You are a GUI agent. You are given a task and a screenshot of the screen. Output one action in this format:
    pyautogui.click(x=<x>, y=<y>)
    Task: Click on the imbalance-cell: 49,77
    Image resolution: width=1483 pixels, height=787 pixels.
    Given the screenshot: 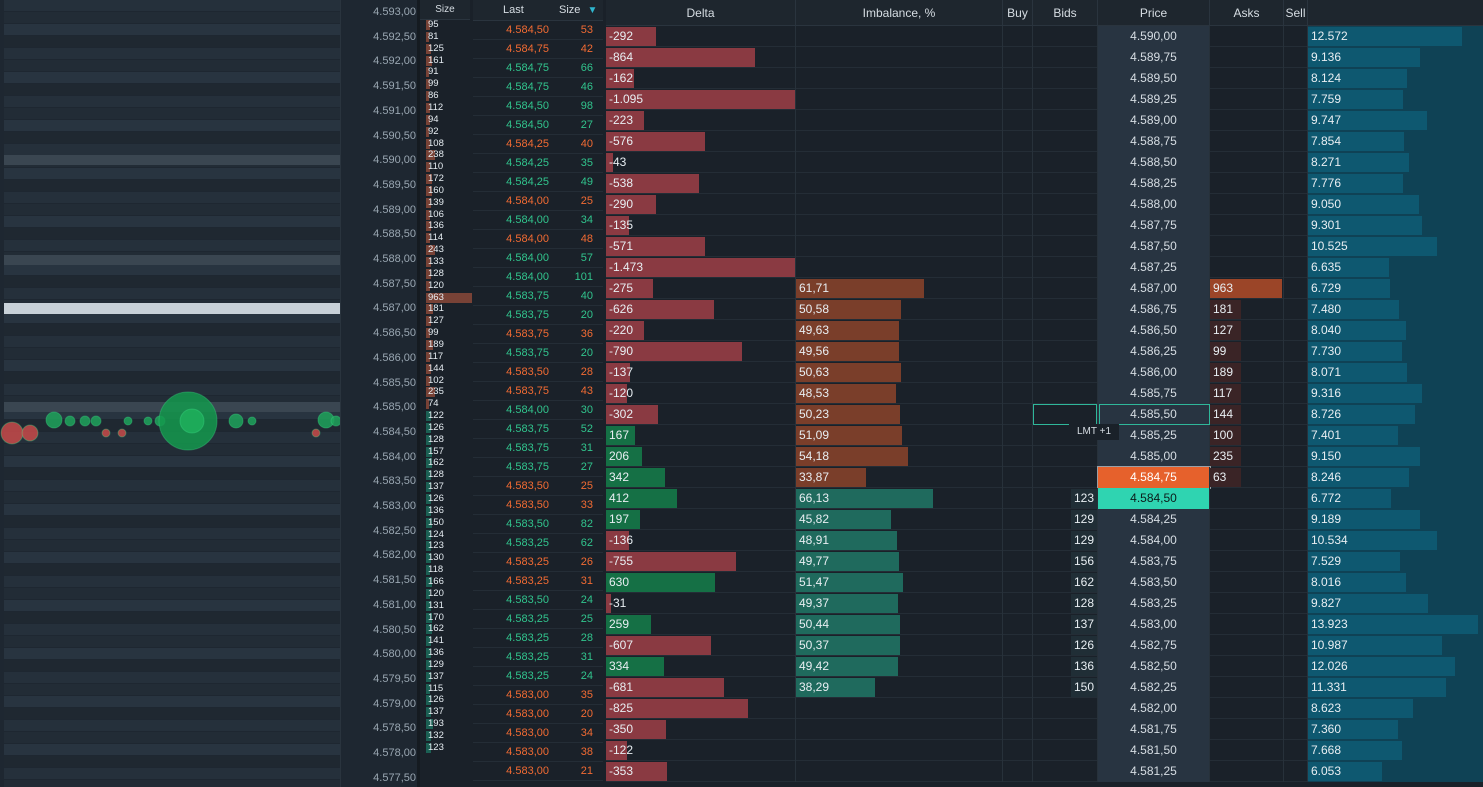 What is the action you would take?
    pyautogui.click(x=899, y=561)
    